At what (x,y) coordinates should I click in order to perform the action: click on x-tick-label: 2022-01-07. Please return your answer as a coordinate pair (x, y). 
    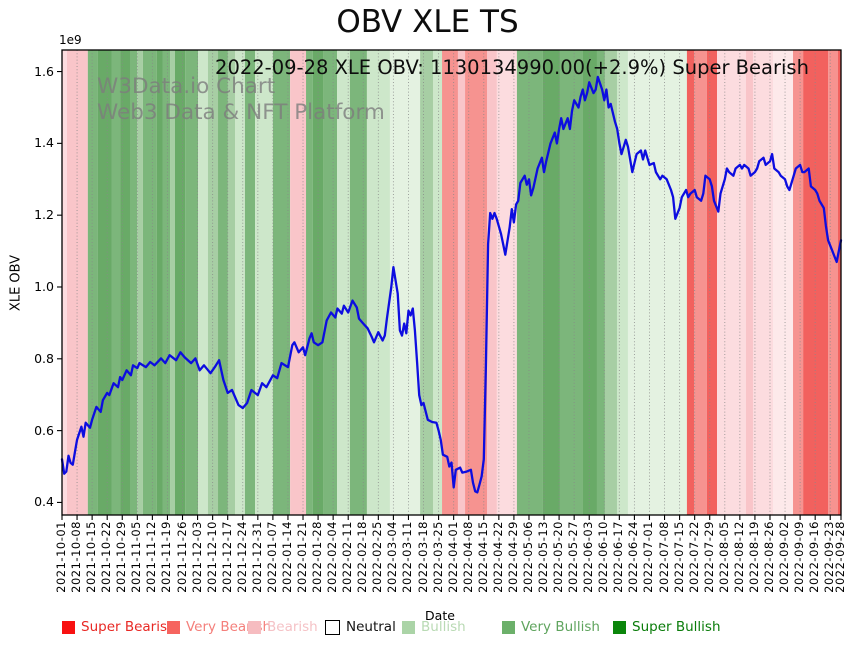
    Looking at the image, I should click on (271, 557).